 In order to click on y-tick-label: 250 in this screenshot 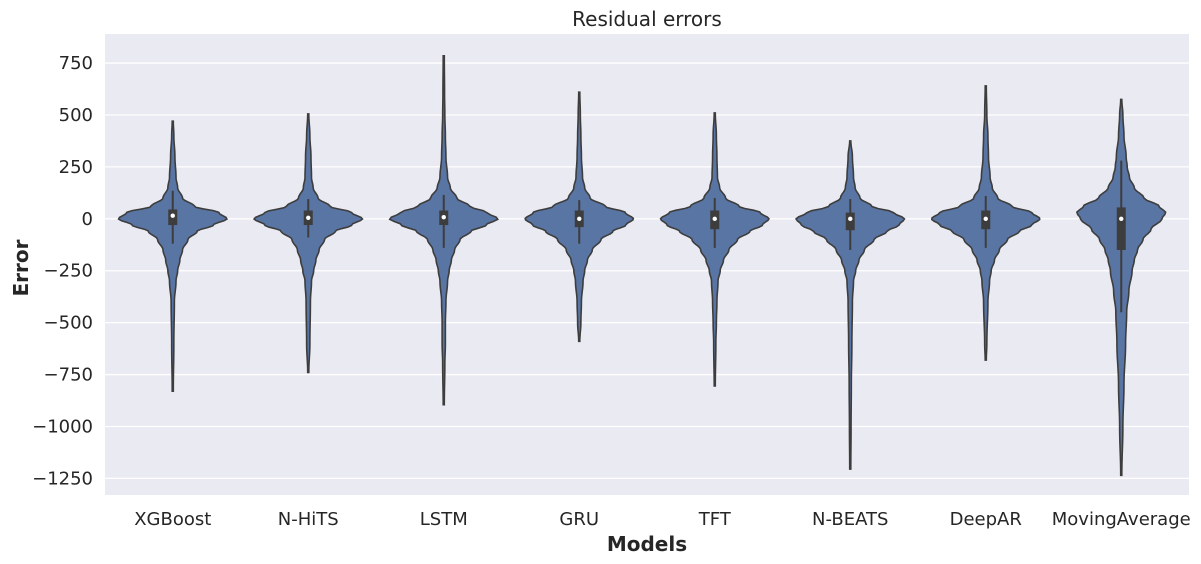, I will do `click(76, 167)`.